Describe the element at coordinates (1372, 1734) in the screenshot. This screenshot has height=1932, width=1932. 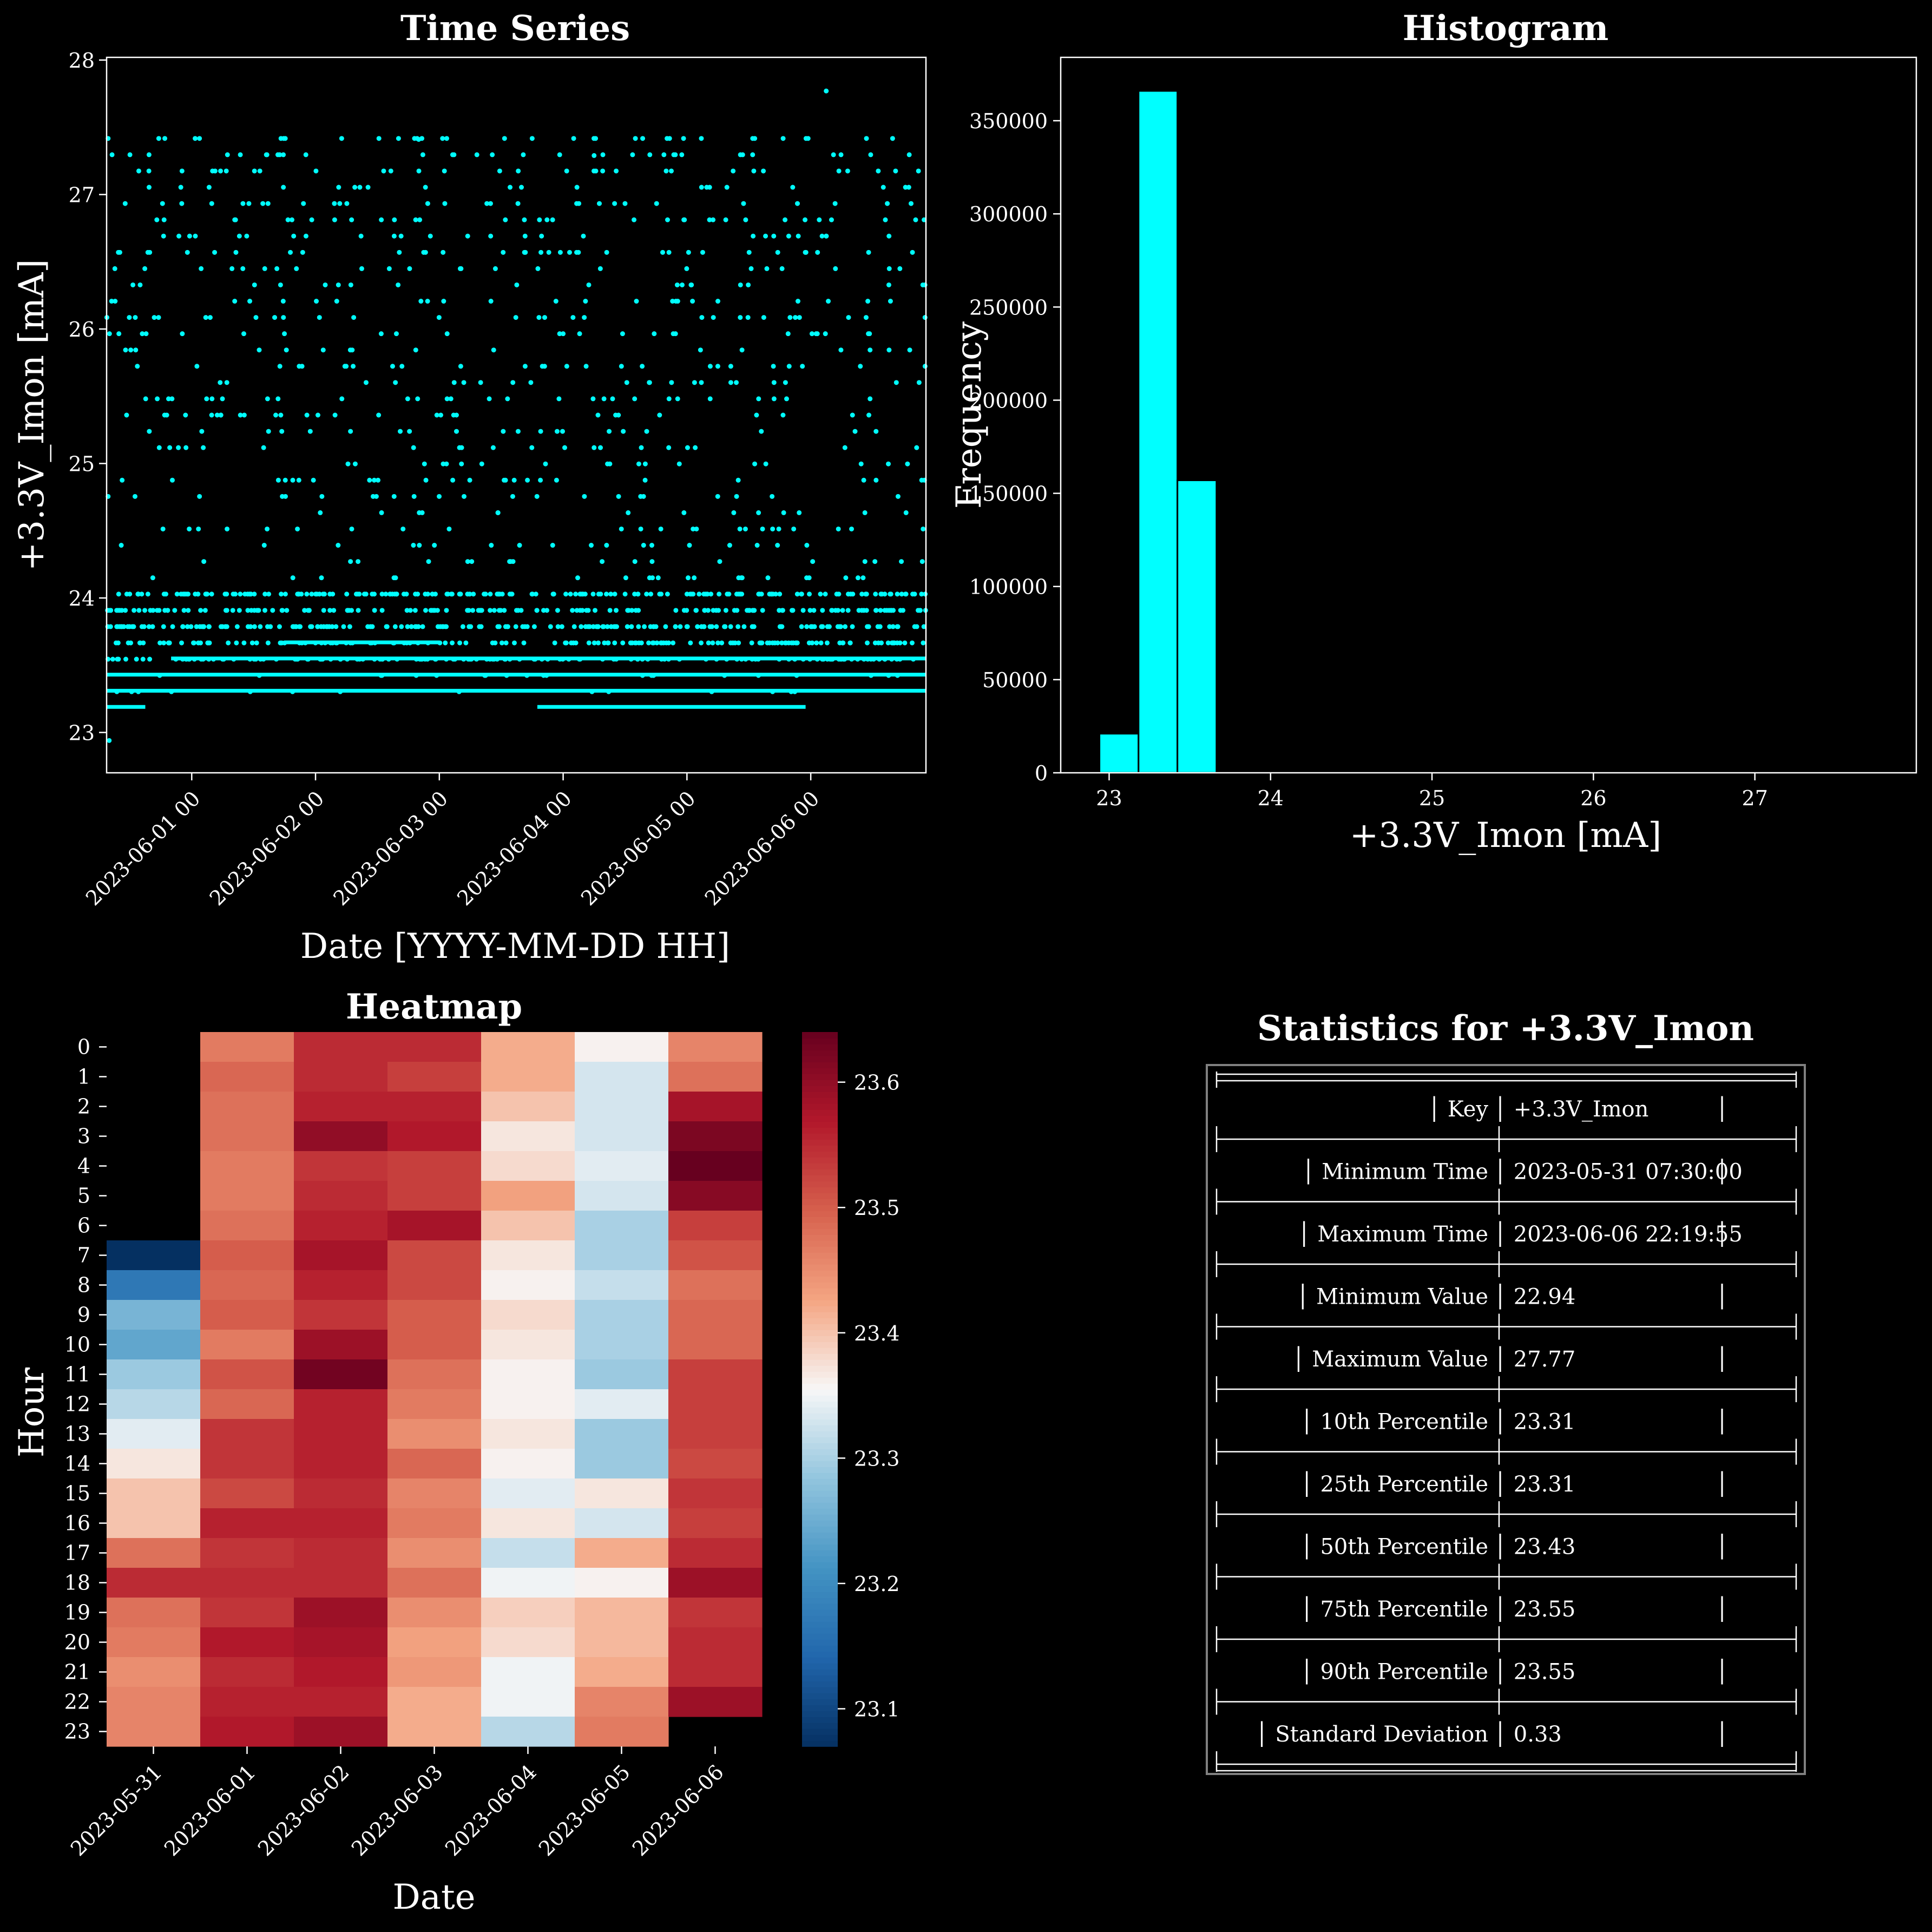
I see `table-row-label: │ Standard Deviation` at that location.